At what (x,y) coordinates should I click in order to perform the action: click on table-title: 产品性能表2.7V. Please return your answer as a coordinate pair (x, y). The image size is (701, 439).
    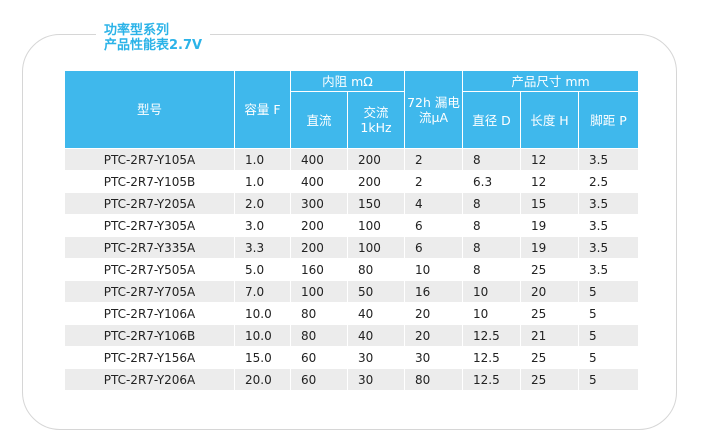
    Looking at the image, I should click on (153, 45).